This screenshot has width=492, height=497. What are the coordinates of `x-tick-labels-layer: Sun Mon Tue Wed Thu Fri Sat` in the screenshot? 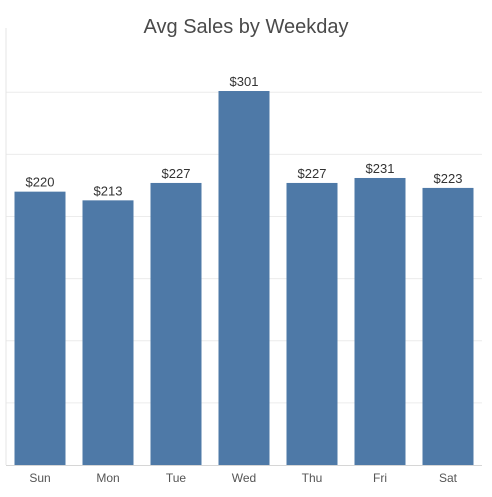 It's located at (243, 478).